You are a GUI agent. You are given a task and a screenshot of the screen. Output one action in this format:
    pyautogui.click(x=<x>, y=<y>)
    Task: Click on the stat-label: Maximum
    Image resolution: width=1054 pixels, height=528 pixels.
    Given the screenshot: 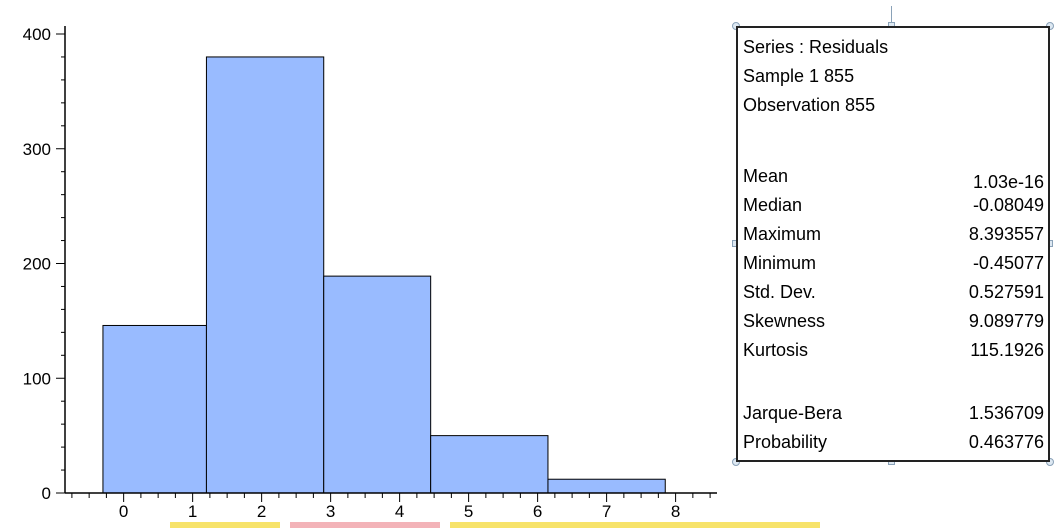 What is the action you would take?
    pyautogui.click(x=782, y=234)
    